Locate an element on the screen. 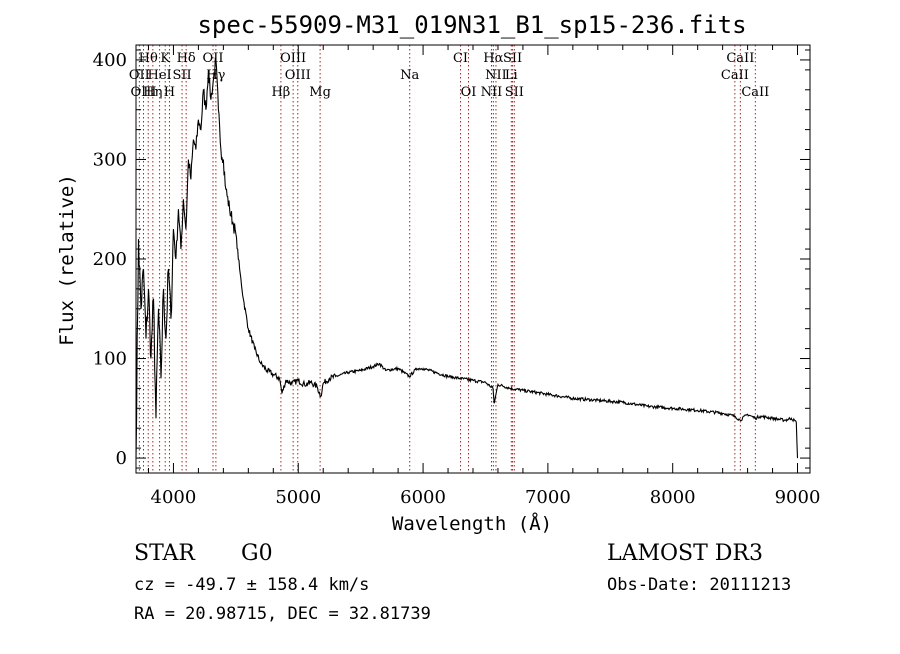 The image size is (900, 654). spectral-line-label: Li is located at coordinates (511, 75).